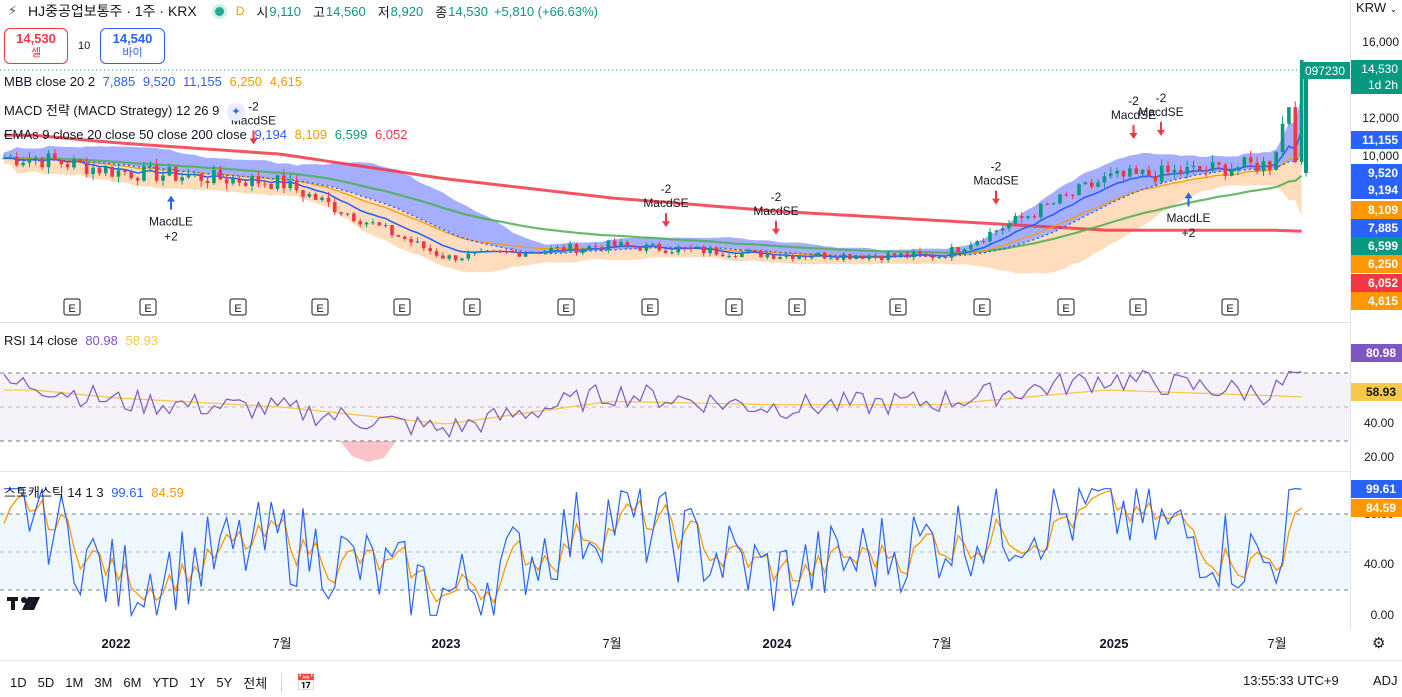  I want to click on rsi-ma-line, so click(653, 407).